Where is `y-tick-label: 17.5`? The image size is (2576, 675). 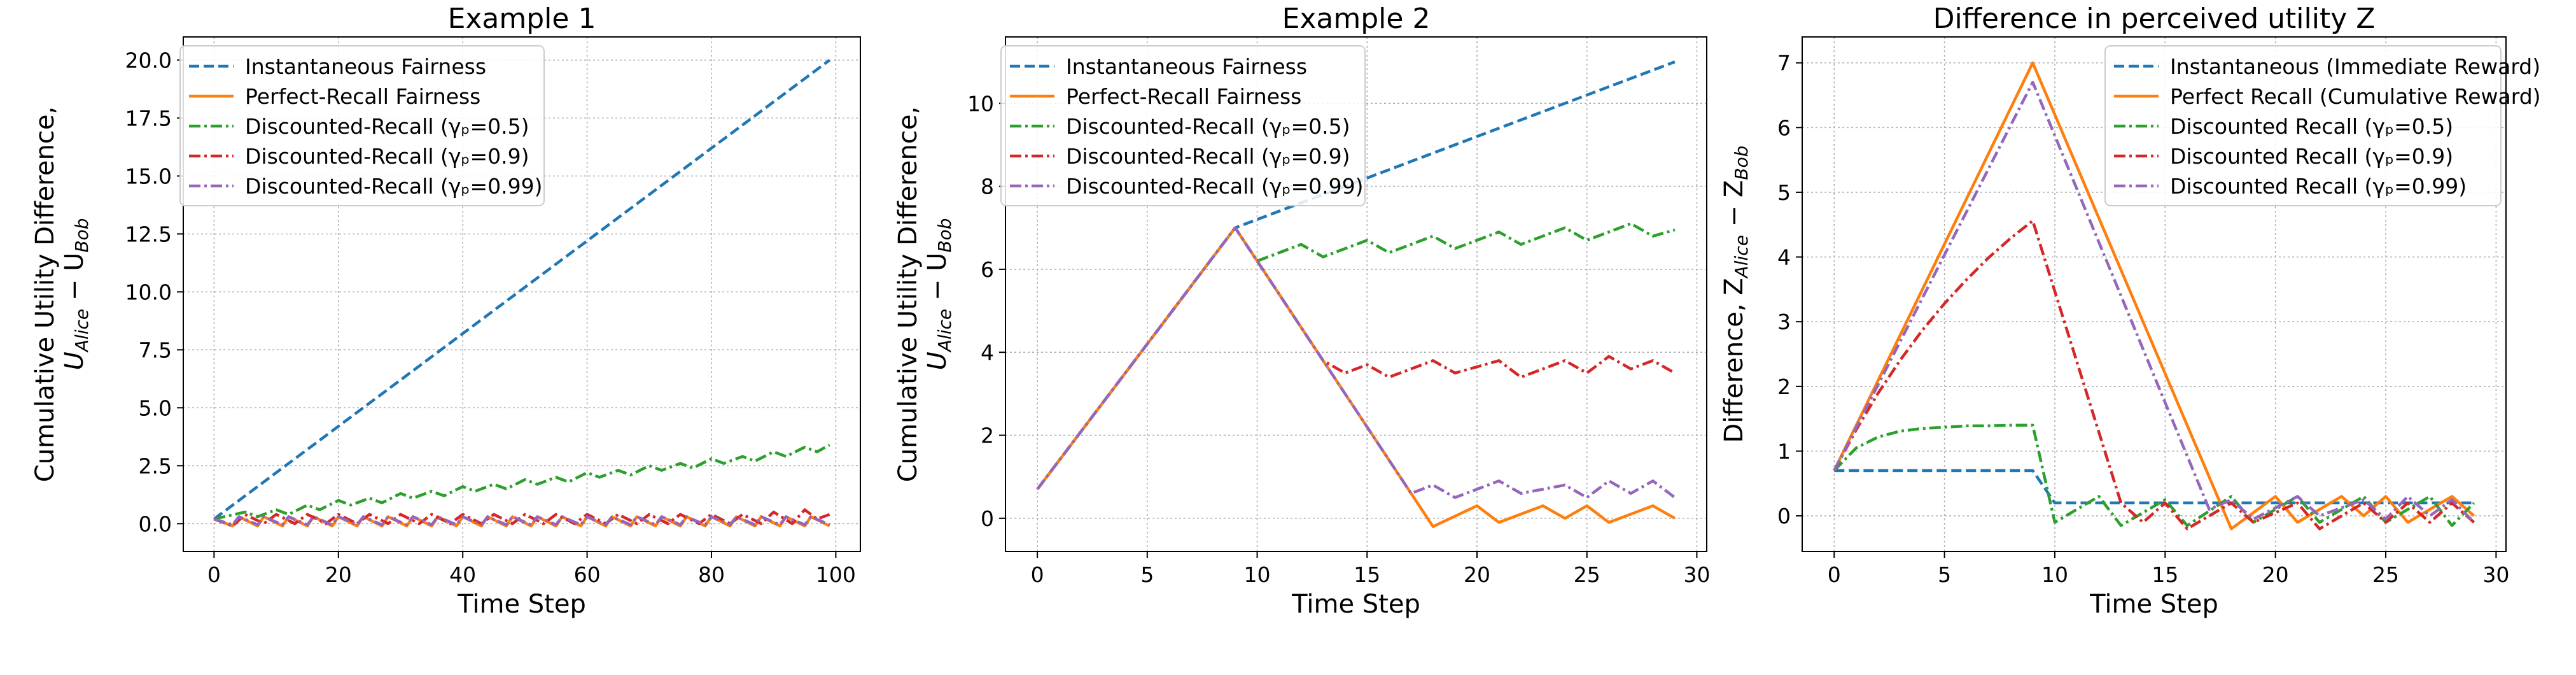
y-tick-label: 17.5 is located at coordinates (148, 119).